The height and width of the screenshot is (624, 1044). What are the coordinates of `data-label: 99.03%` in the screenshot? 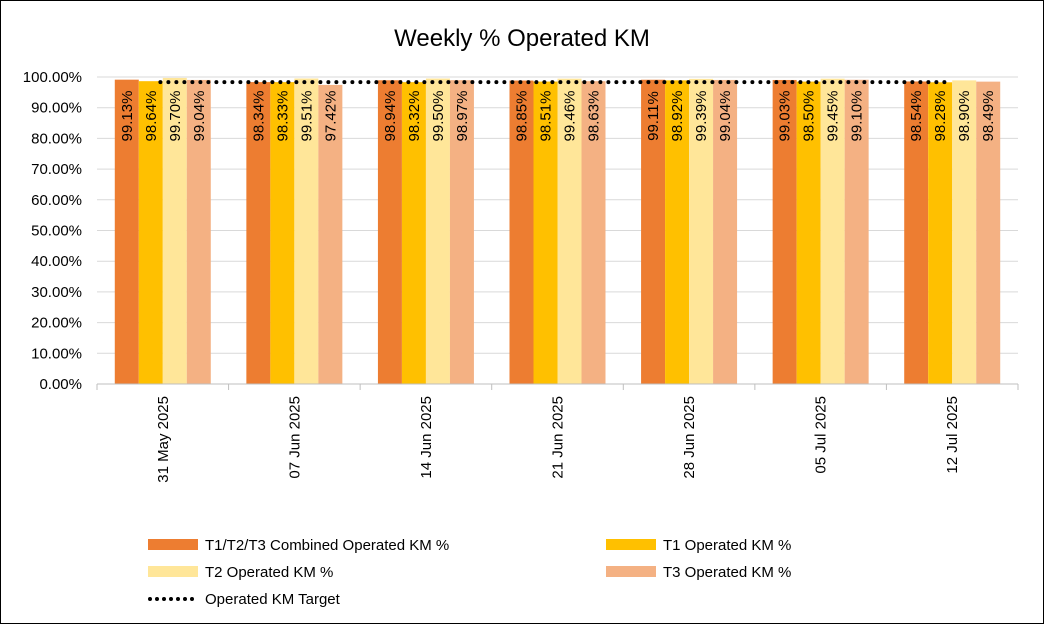 It's located at (785, 116).